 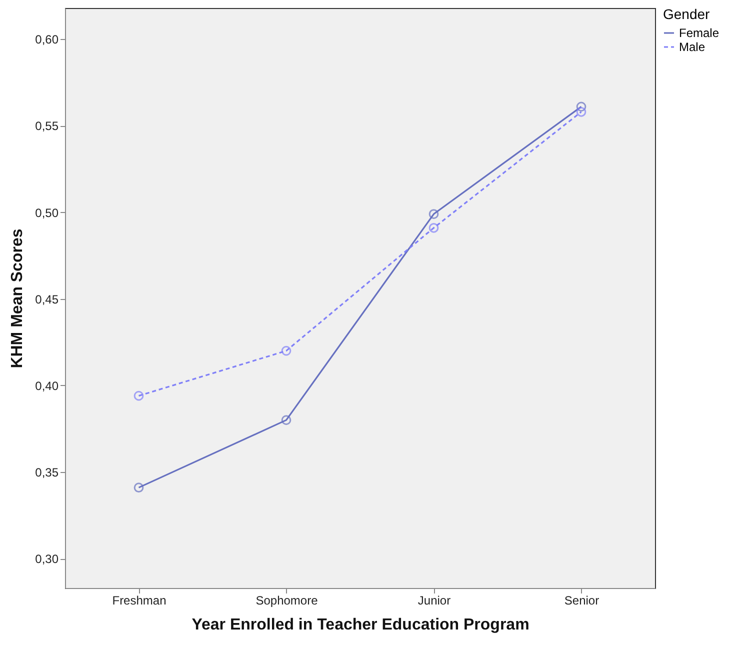 What do you see at coordinates (17, 298) in the screenshot?
I see `y-axis-title: KHM Mean Scores` at bounding box center [17, 298].